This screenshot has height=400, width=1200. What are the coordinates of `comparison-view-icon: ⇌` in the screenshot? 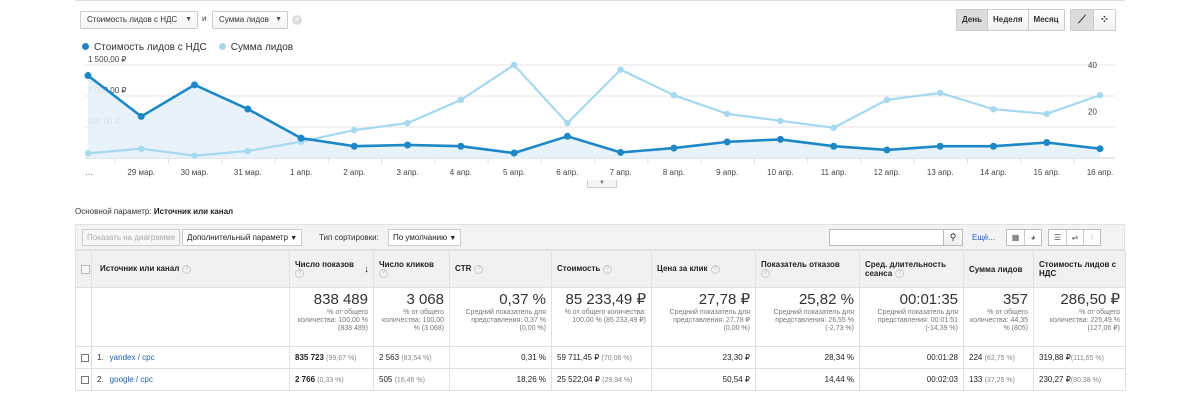 It's located at (1074, 237).